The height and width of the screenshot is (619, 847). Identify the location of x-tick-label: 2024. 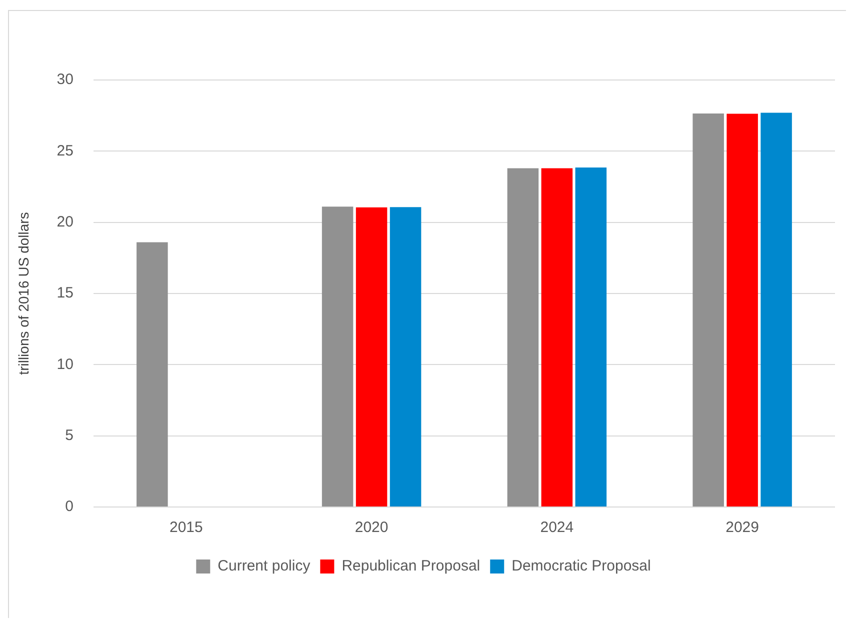
(557, 527).